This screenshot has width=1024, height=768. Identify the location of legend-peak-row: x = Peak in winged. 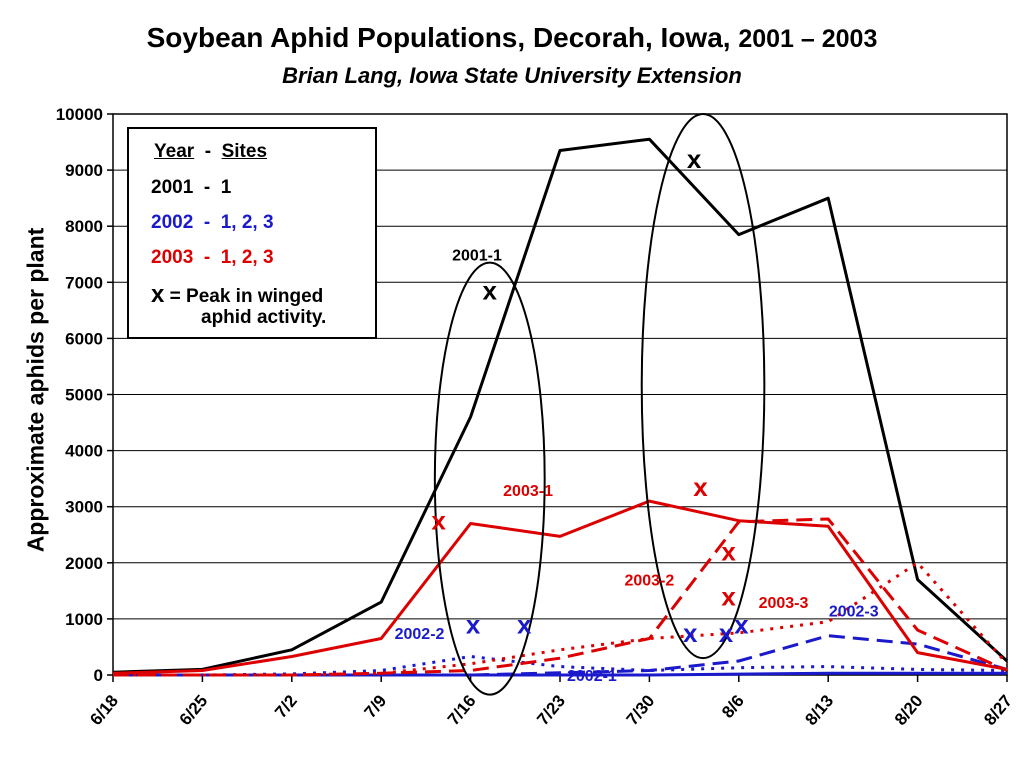
(237, 295).